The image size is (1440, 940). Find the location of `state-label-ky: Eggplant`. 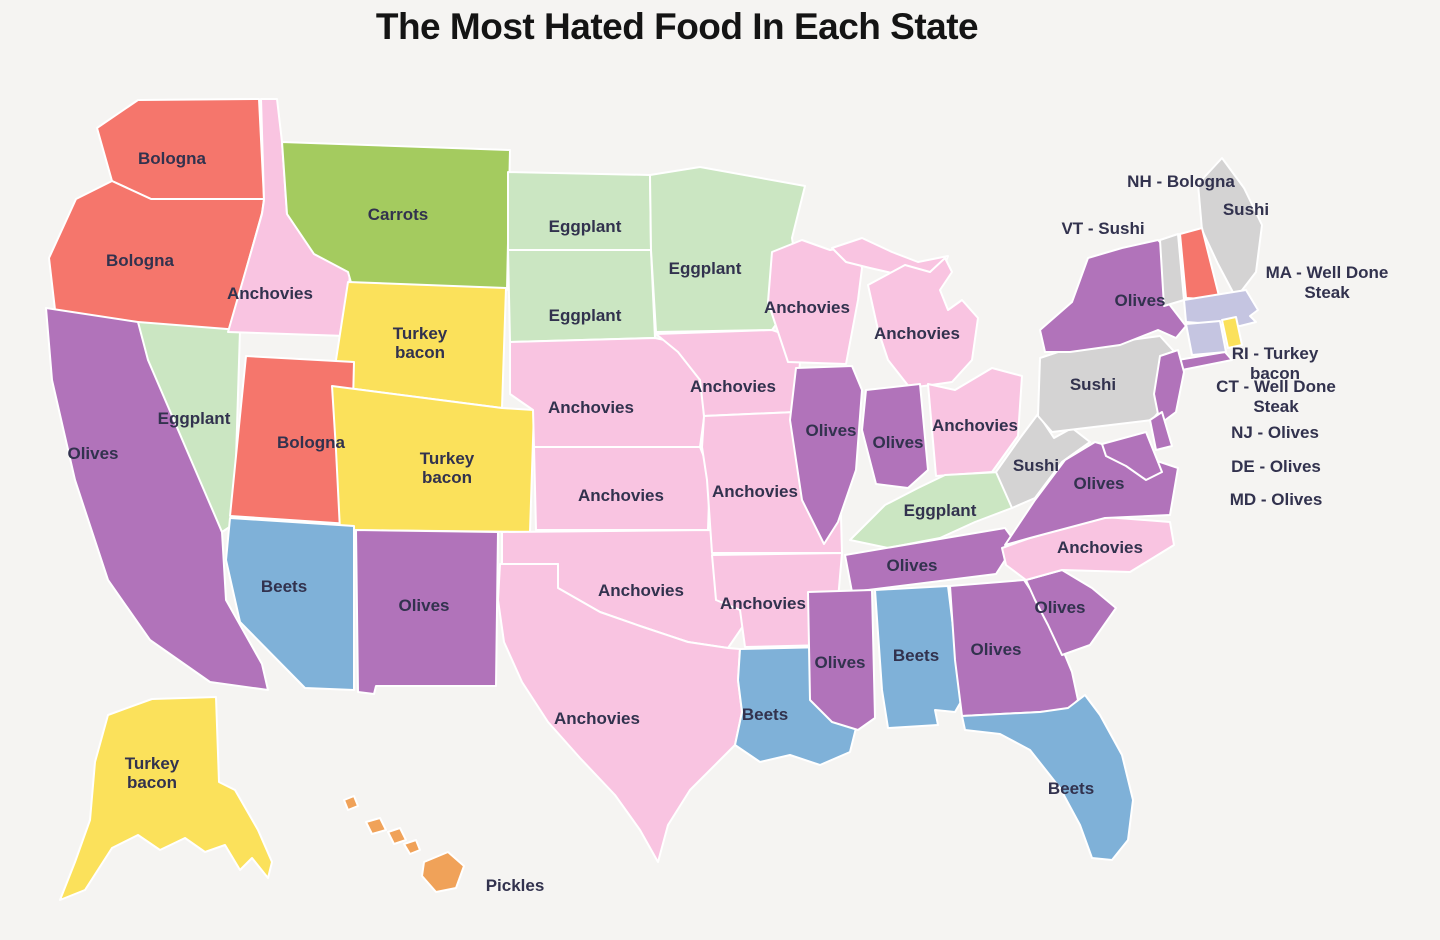

state-label-ky: Eggplant is located at coordinates (940, 510).